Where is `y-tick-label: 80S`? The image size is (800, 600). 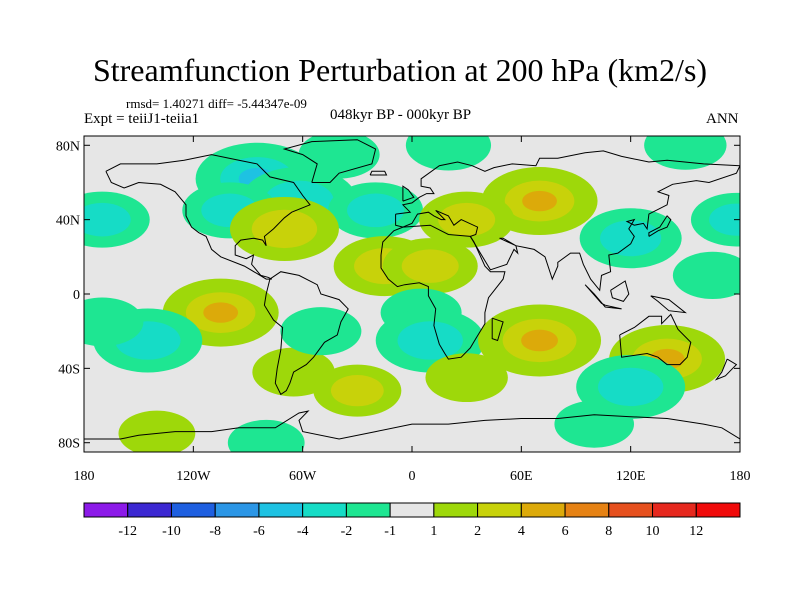
y-tick-label: 80S is located at coordinates (69, 444).